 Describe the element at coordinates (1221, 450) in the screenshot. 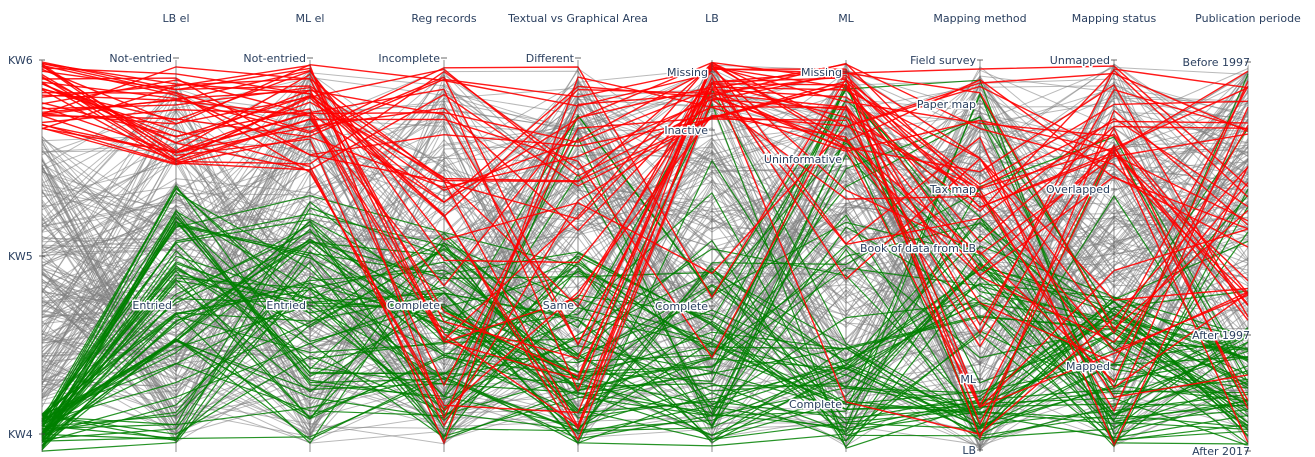

I see `category-label: After 2017` at that location.